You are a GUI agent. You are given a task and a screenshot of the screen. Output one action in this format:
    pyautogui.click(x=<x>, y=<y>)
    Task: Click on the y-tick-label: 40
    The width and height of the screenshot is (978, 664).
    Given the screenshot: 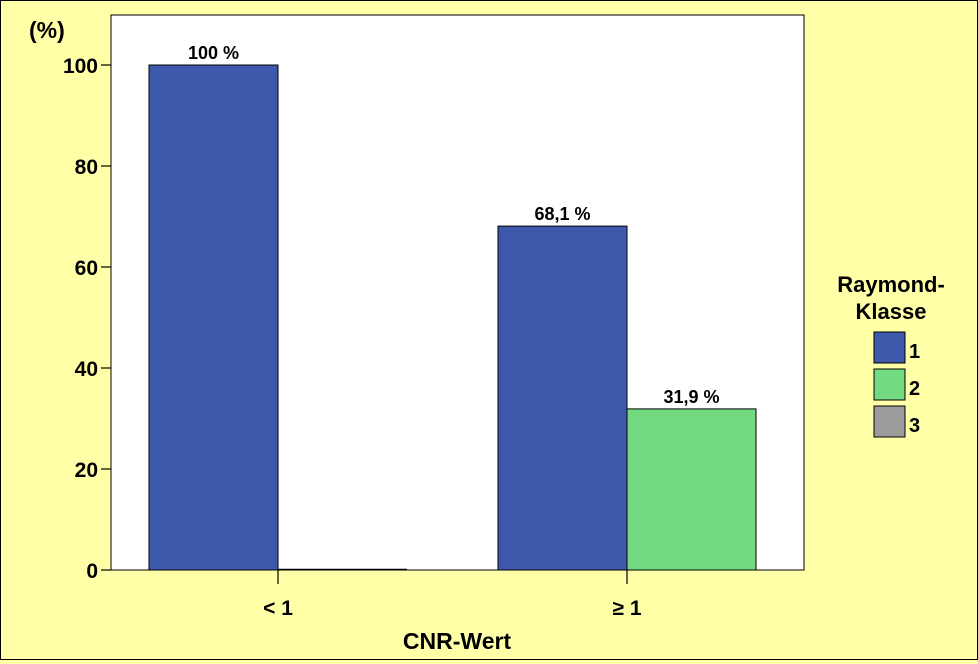 What is the action you would take?
    pyautogui.click(x=86, y=369)
    